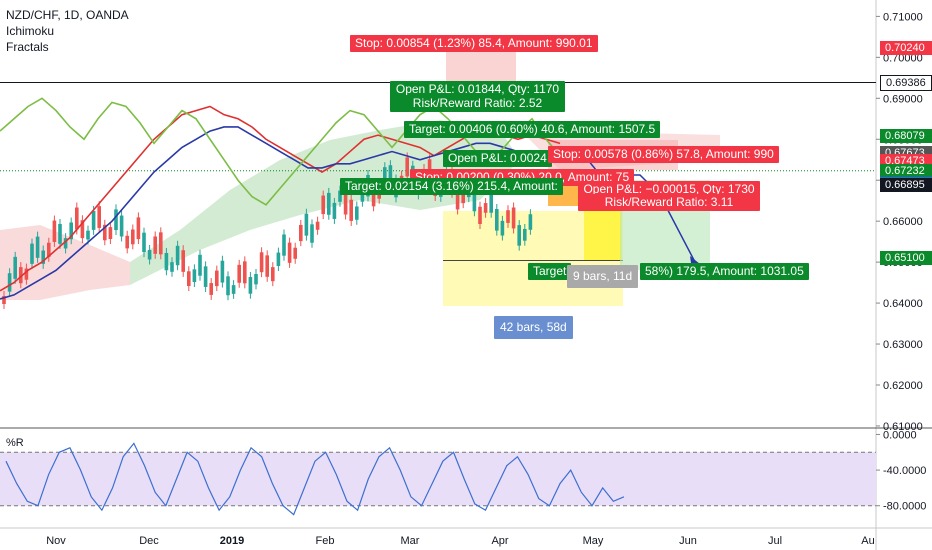  I want to click on chart-legend: NZD/CHF, 1D, OANDA Ichimoku Fractals, so click(67, 31).